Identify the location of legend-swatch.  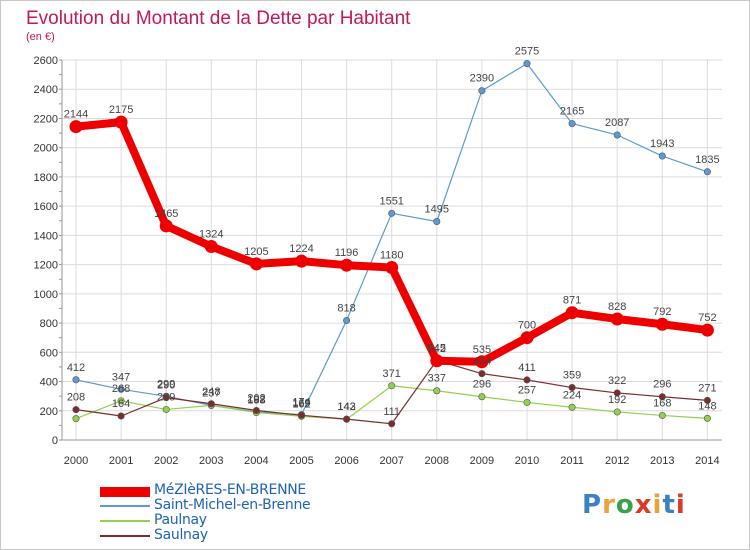
(125, 492).